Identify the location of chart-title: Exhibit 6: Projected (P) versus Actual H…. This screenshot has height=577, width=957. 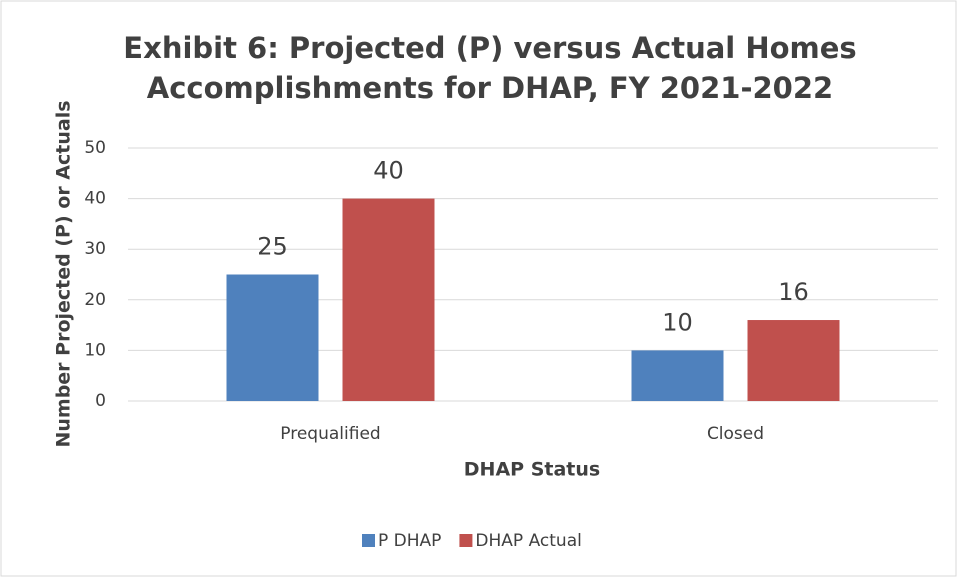
(489, 68).